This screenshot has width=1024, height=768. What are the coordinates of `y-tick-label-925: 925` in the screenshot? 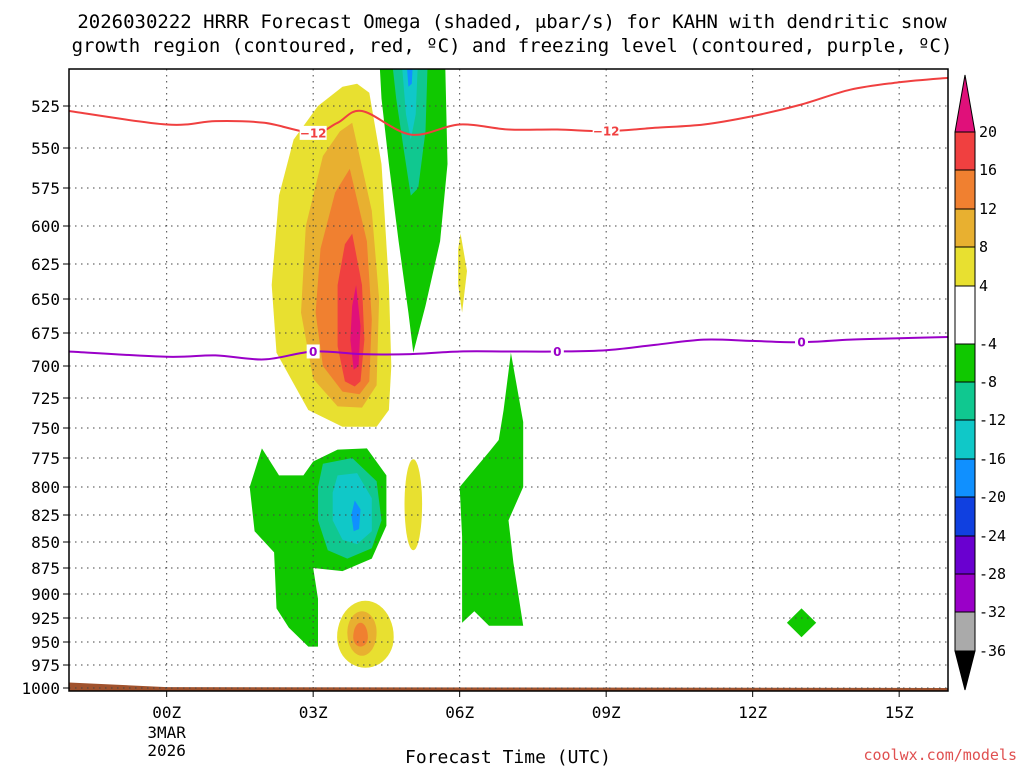 It's located at (45, 618).